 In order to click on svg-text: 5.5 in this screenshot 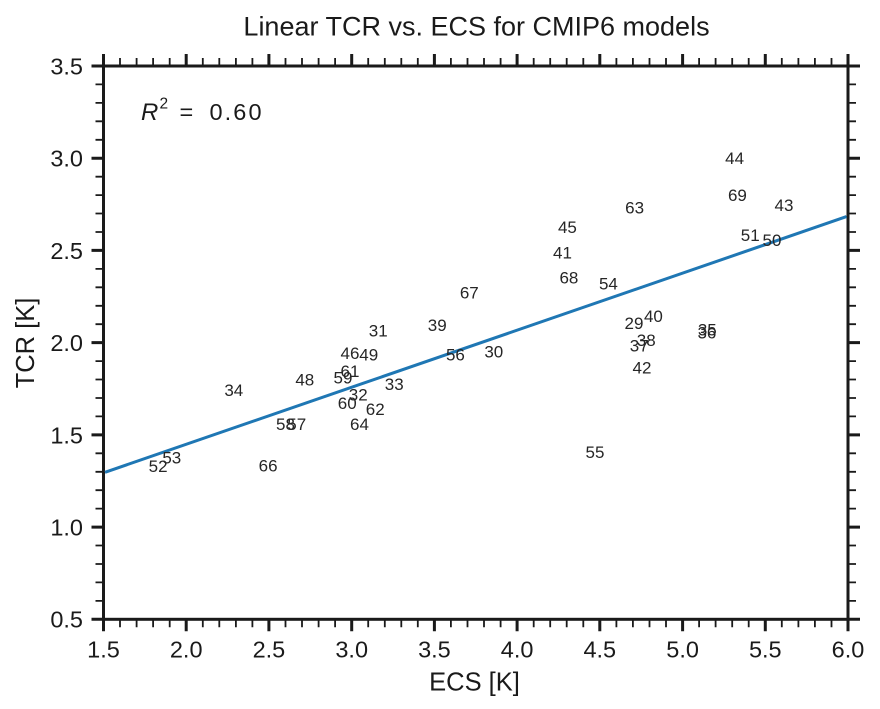, I will do `click(765, 650)`.